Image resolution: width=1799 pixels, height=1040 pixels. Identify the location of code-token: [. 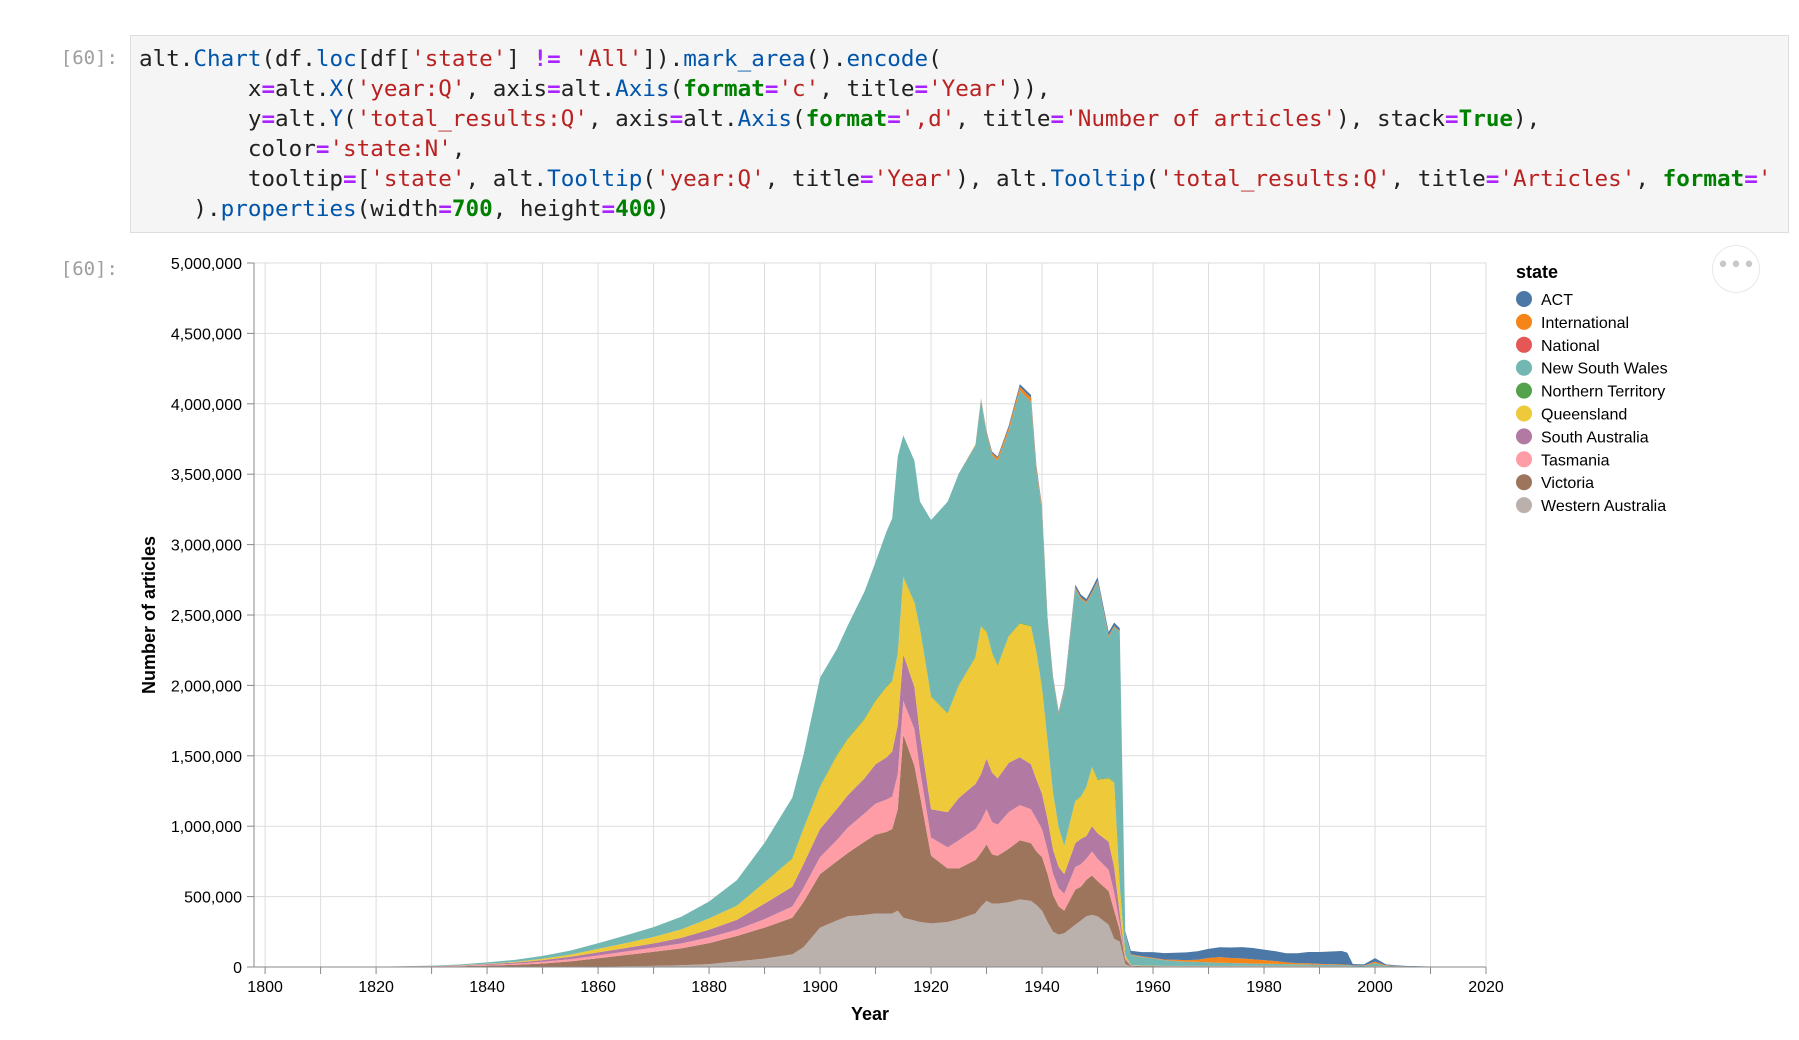
(363, 179).